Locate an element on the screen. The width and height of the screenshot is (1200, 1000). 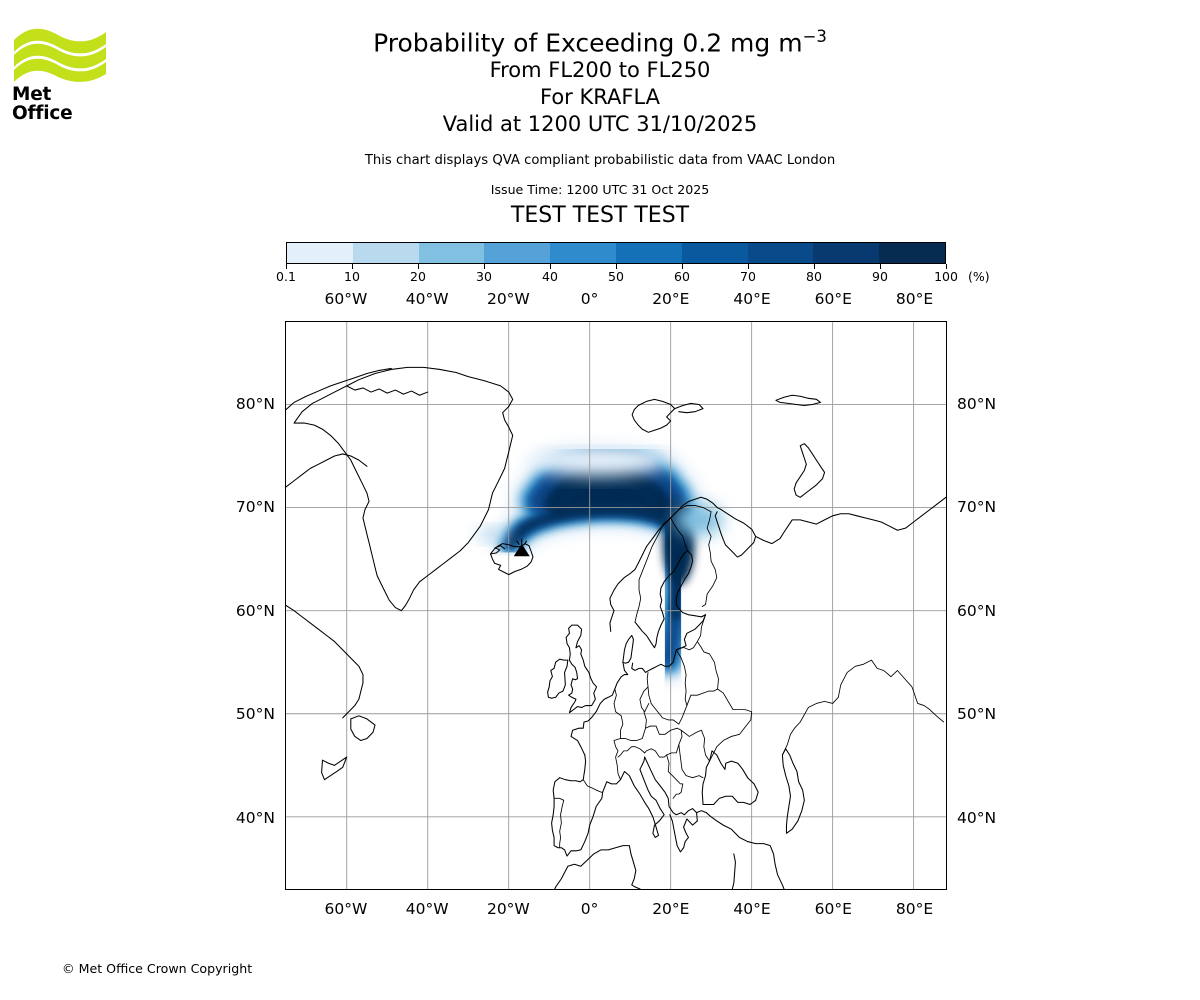
colorbar-tick-label-8: 80 is located at coordinates (814, 276).